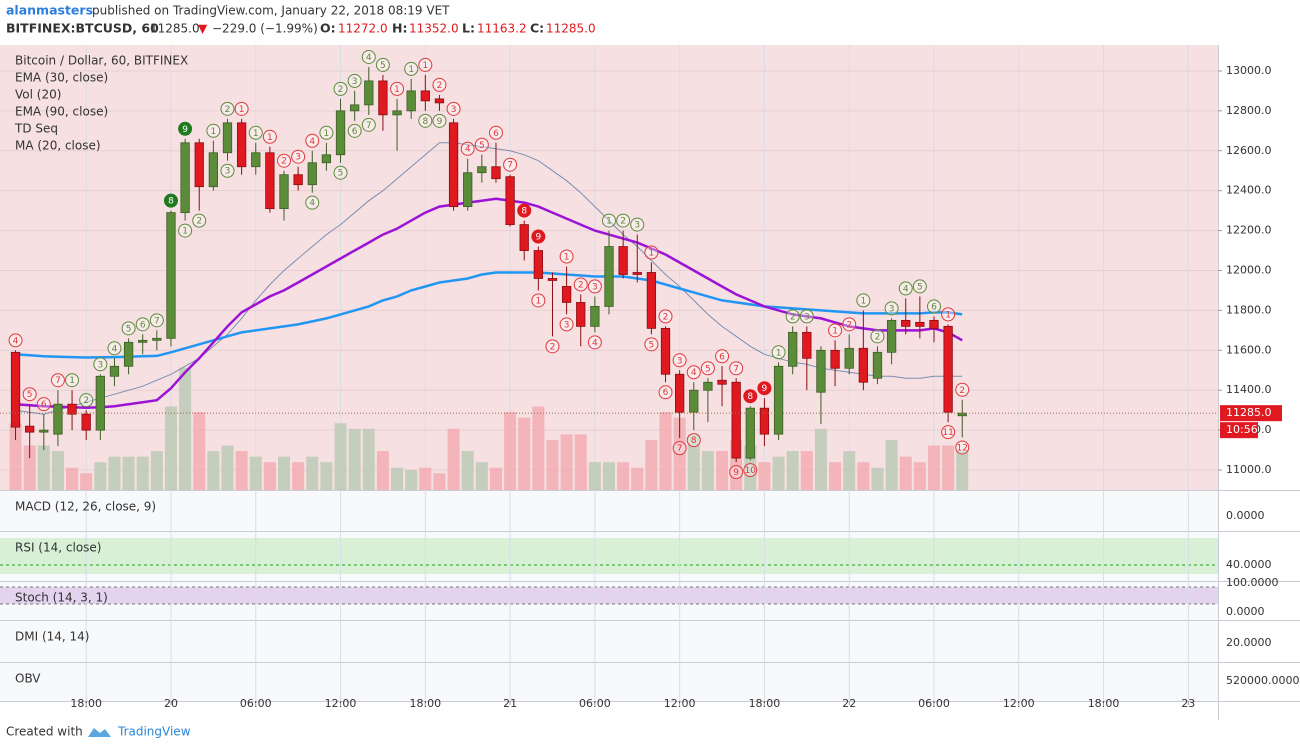 Image resolution: width=1300 pixels, height=754 pixels. I want to click on y-tick-label: 12600.0, so click(1249, 150).